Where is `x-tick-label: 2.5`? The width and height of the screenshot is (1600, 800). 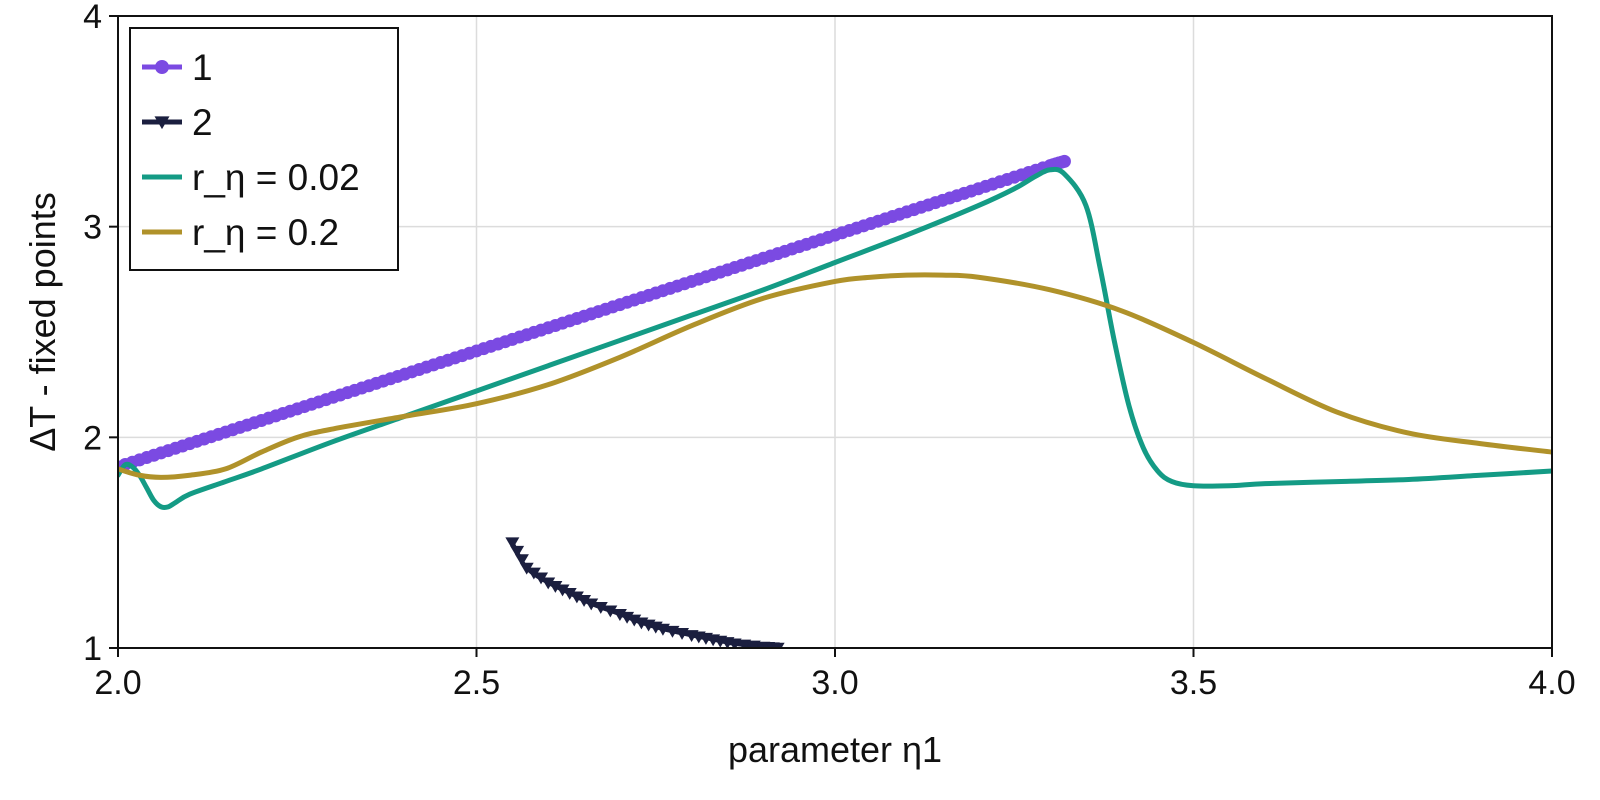
x-tick-label: 2.5 is located at coordinates (476, 683).